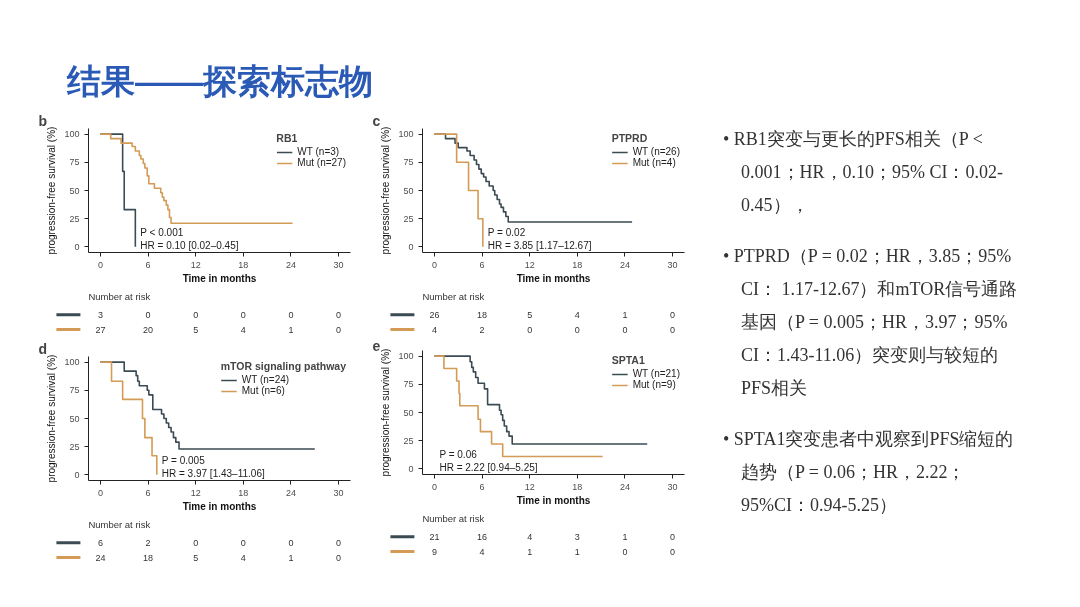 Image resolution: width=1080 pixels, height=607 pixels. I want to click on legend-label: WT (n=24), so click(265, 379).